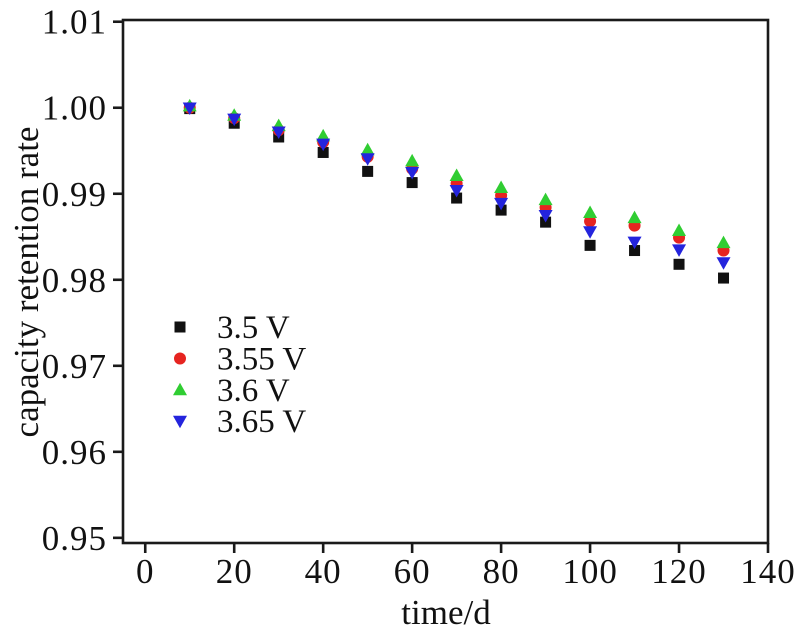  What do you see at coordinates (412, 571) in the screenshot?
I see `x-axis-tick-label: 60` at bounding box center [412, 571].